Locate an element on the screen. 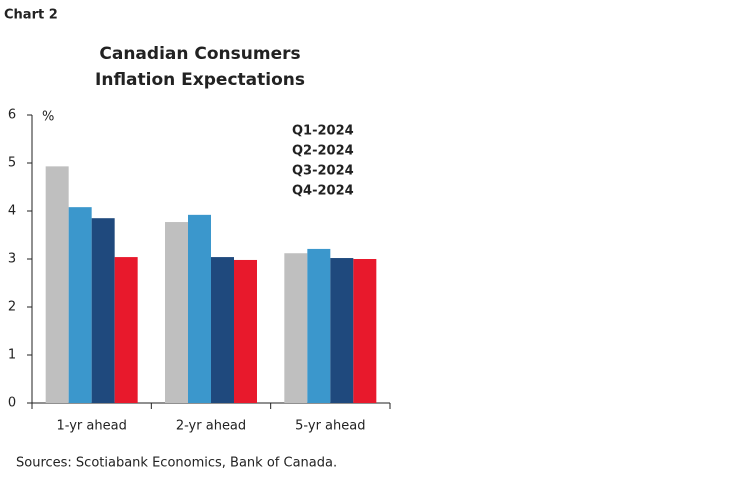 This screenshot has height=486, width=749. x-tick-label: 2-yr ahead is located at coordinates (211, 426).